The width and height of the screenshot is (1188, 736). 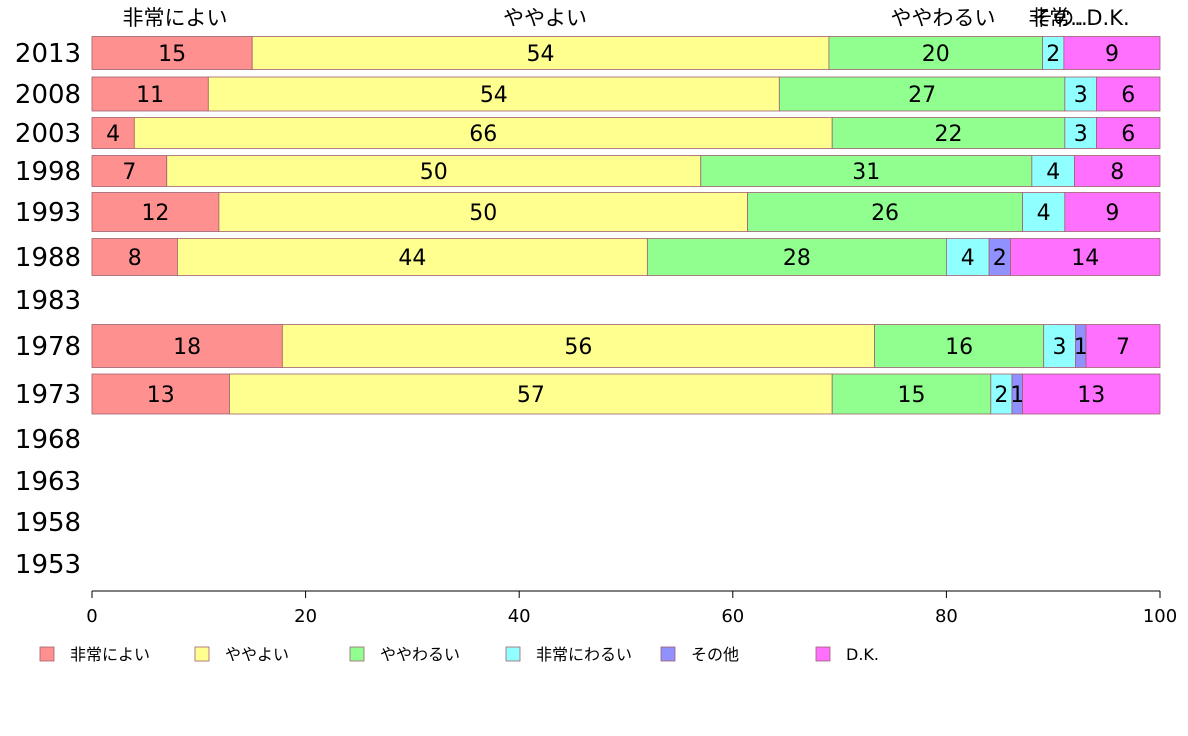 What do you see at coordinates (412, 258) in the screenshot?
I see `bar-value-label: 44` at bounding box center [412, 258].